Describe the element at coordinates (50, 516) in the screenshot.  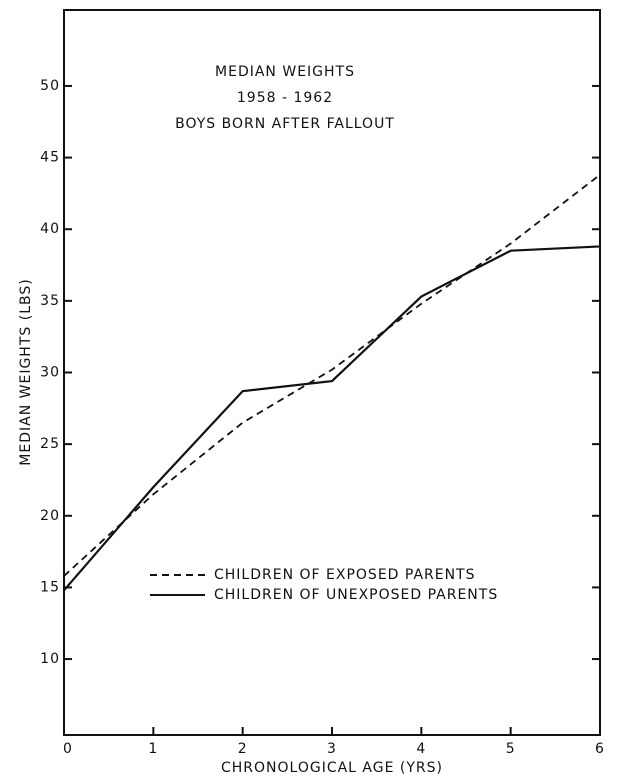
I see `y-tick-label: 20` at that location.